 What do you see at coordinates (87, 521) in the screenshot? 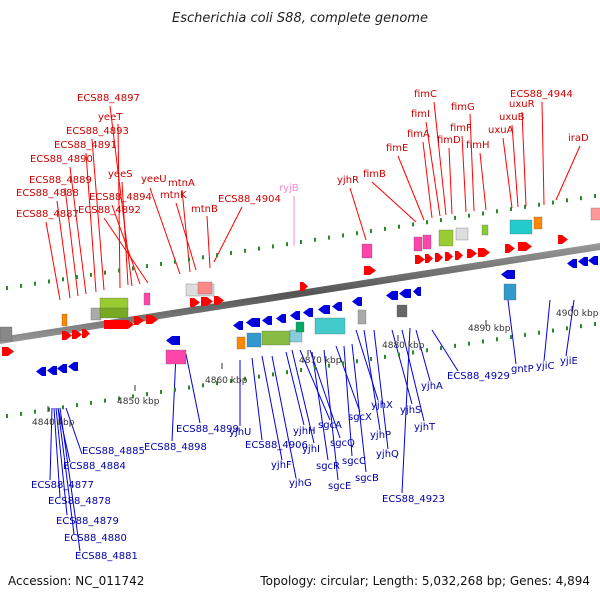
I see `gene-label: ECS88_4879` at bounding box center [87, 521].